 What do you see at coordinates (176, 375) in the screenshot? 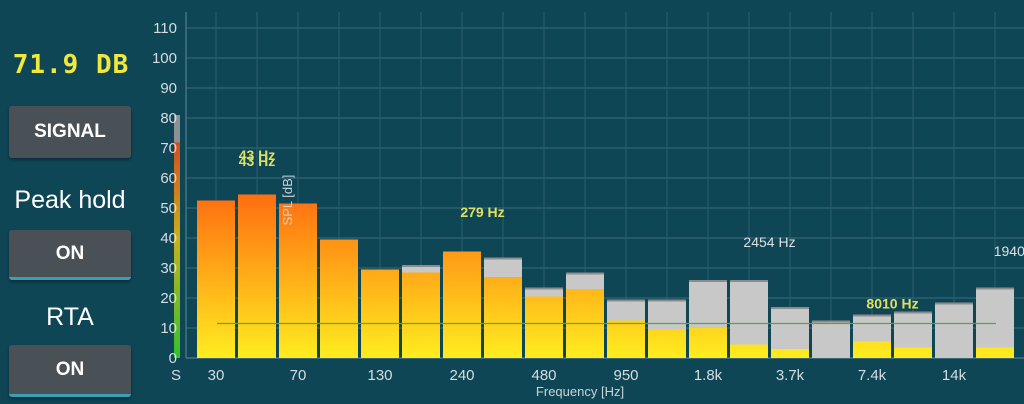
I see `x-tick-label: S` at bounding box center [176, 375].